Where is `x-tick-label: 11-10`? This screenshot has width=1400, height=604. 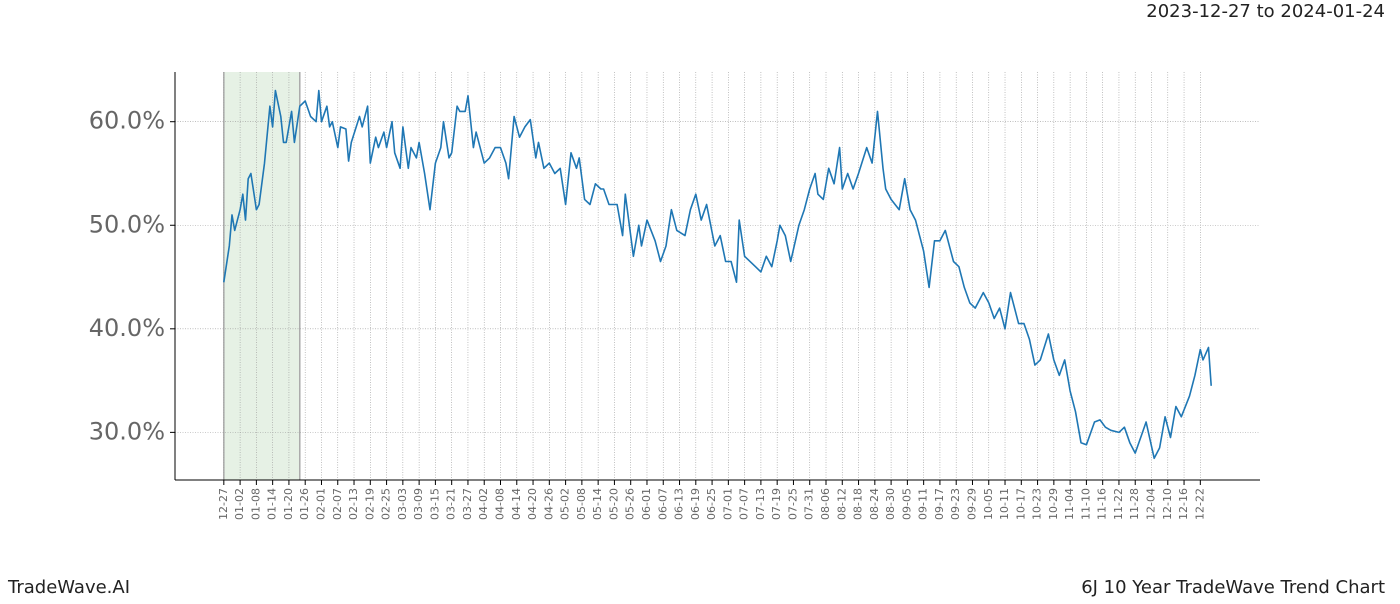 x-tick-label: 11-10 is located at coordinates (1085, 504).